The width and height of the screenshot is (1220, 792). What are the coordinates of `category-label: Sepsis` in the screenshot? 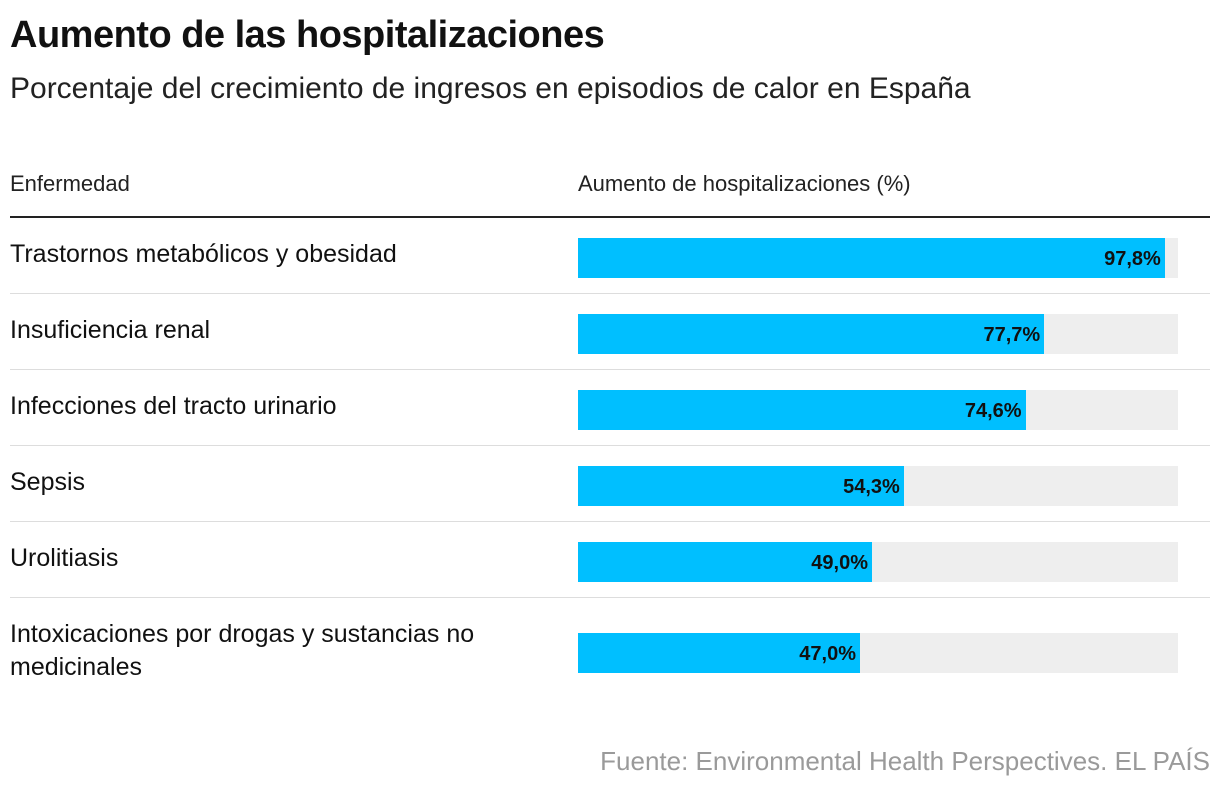 It's located at (48, 482).